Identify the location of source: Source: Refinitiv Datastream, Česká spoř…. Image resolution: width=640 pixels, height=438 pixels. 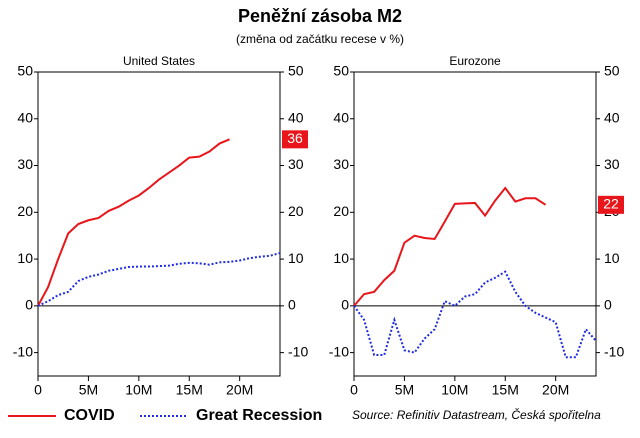
(476, 414).